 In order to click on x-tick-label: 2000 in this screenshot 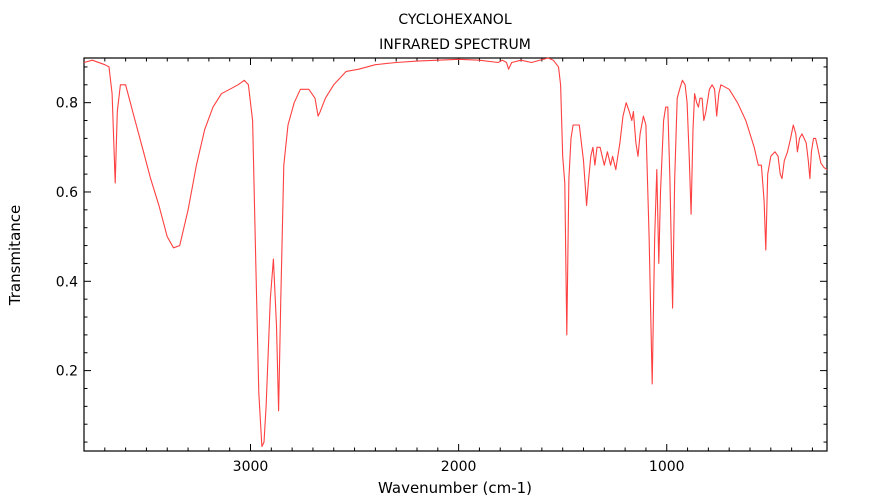, I will do `click(459, 467)`.